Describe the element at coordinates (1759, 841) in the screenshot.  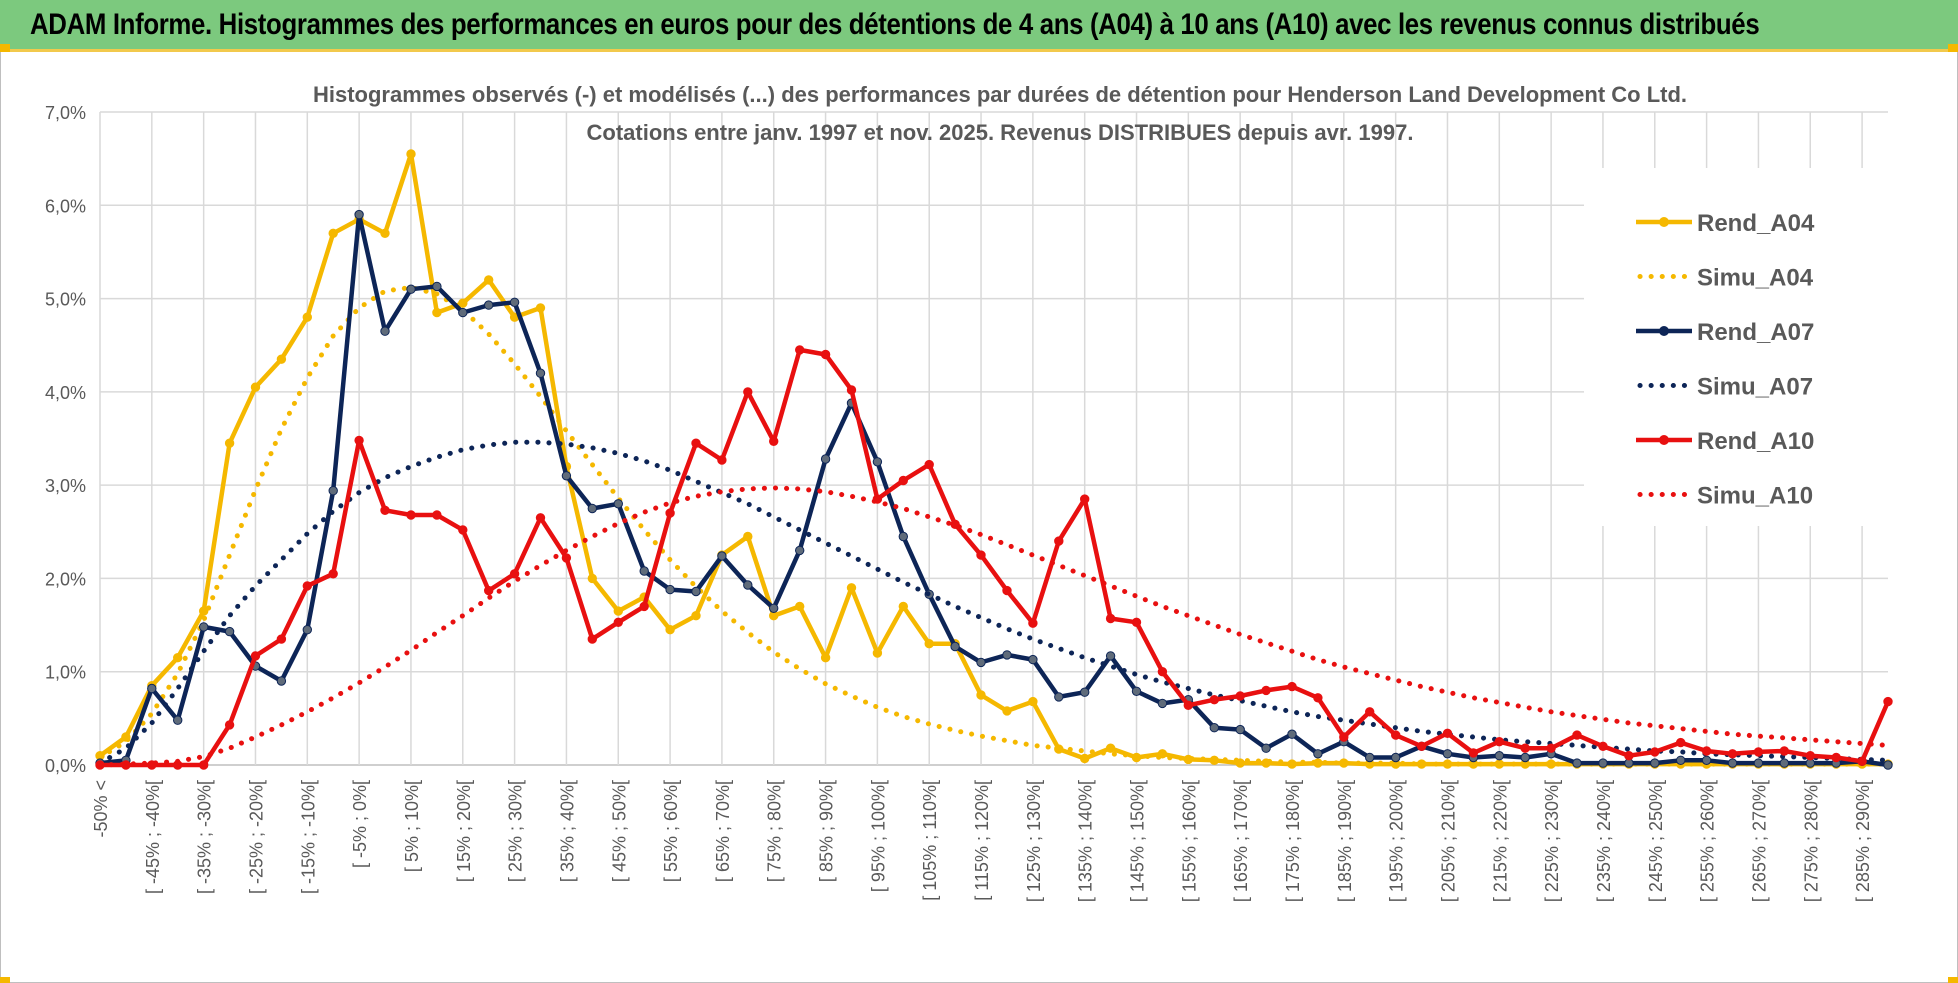
I see `x-tick-label: [ 265% ; 270%[` at that location.